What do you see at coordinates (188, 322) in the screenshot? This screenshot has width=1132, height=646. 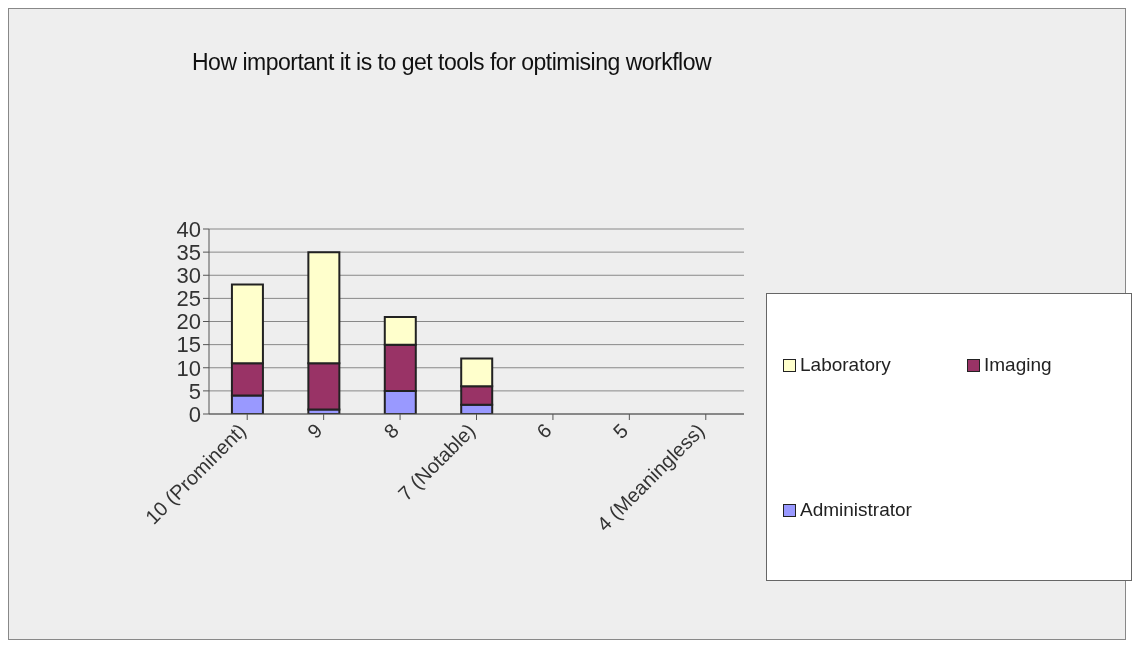 I see `y-tick-label: 20` at bounding box center [188, 322].